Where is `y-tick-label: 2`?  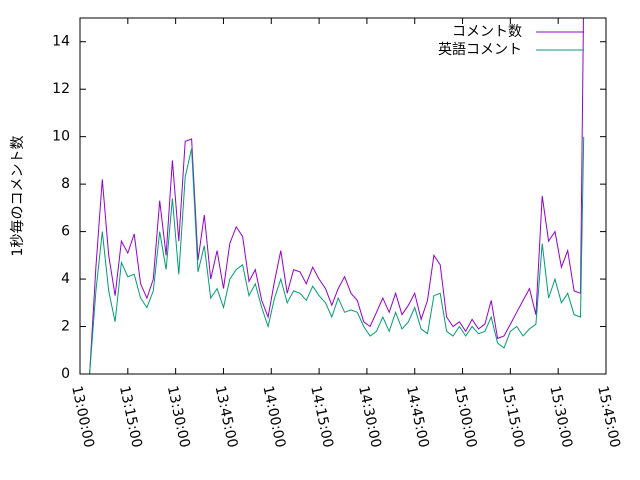
y-tick-label: 2 is located at coordinates (65, 327).